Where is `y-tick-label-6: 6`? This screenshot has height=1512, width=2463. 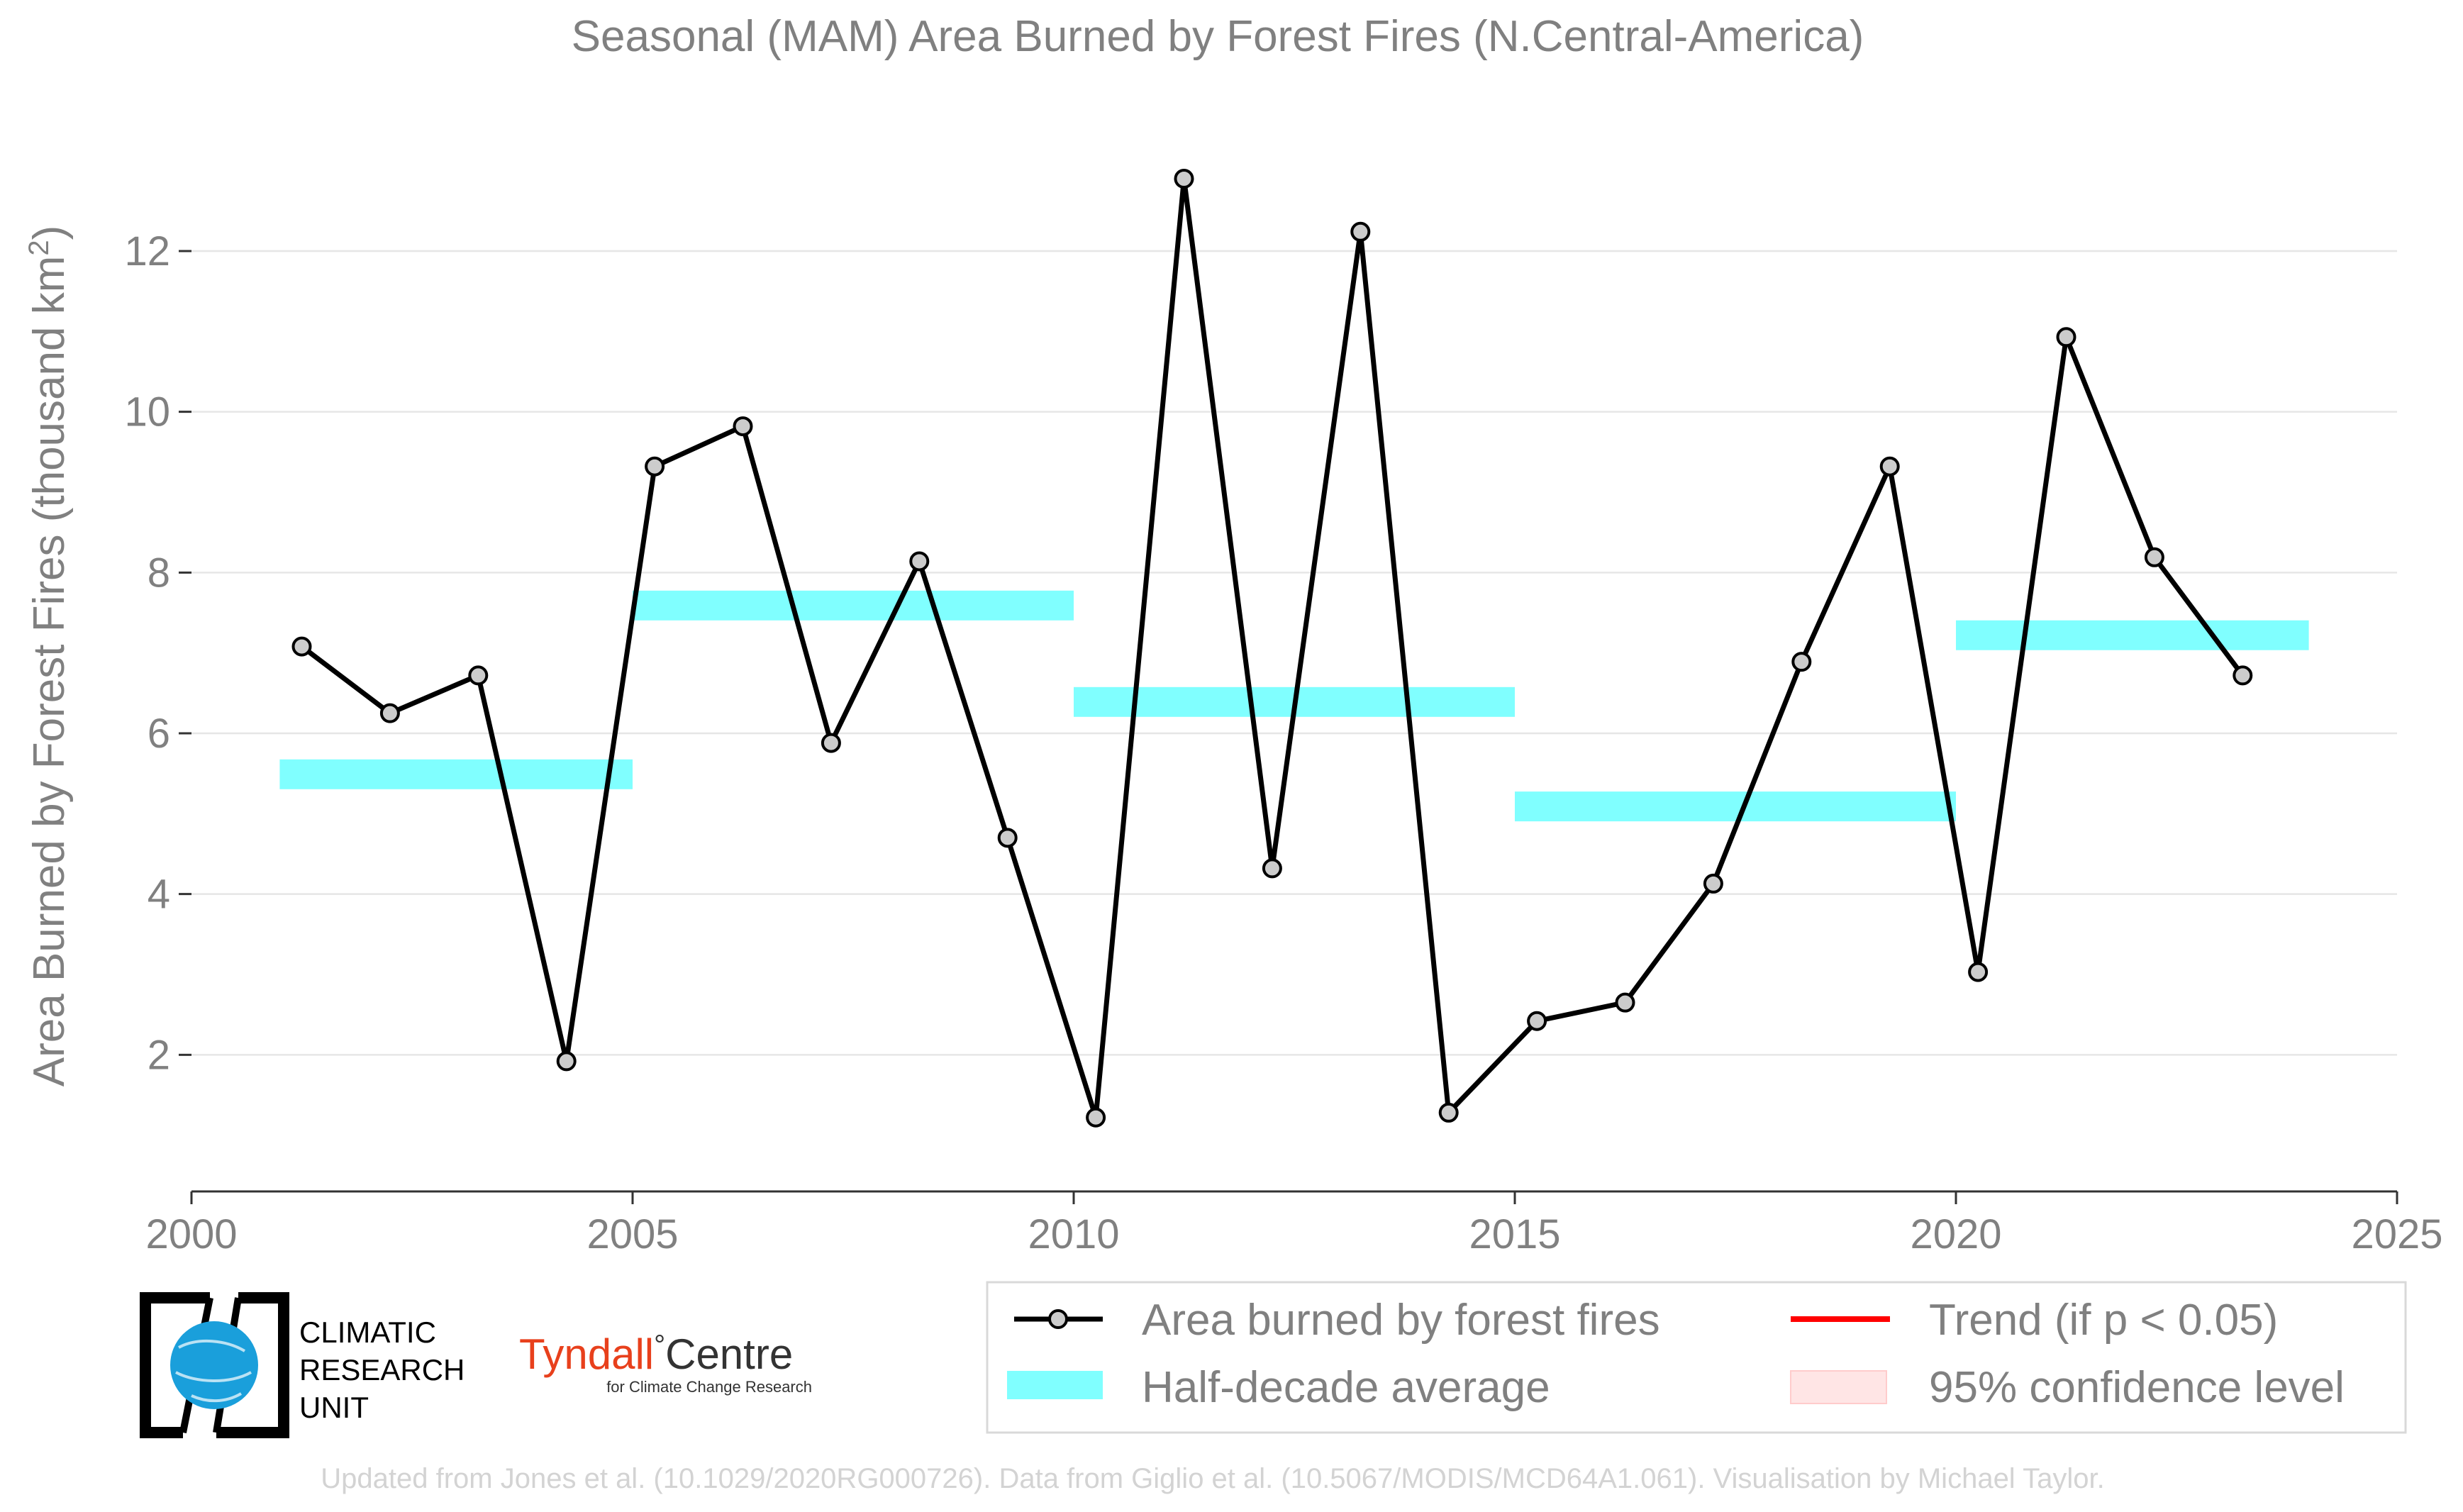 y-tick-label-6: 6 is located at coordinates (159, 734).